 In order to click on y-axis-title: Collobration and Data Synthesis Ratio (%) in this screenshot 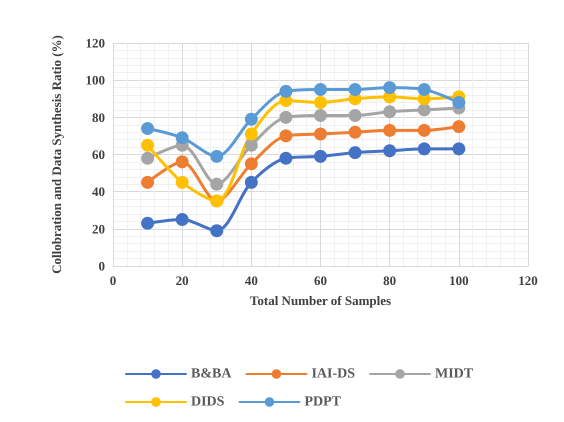, I will do `click(56, 154)`.